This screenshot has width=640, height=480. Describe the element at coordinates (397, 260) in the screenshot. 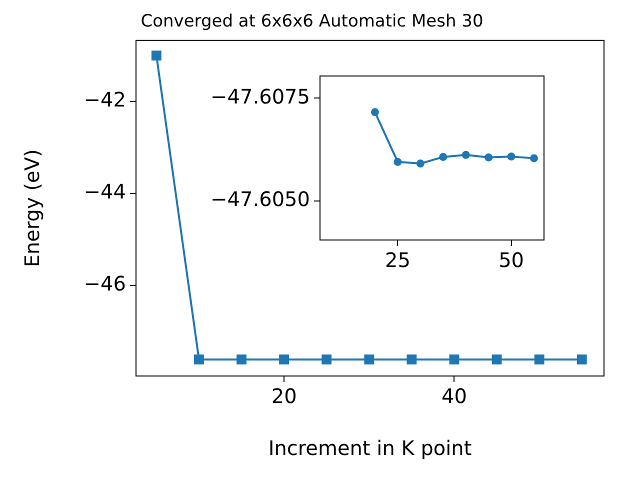

I see `x-tick-label: 25` at that location.